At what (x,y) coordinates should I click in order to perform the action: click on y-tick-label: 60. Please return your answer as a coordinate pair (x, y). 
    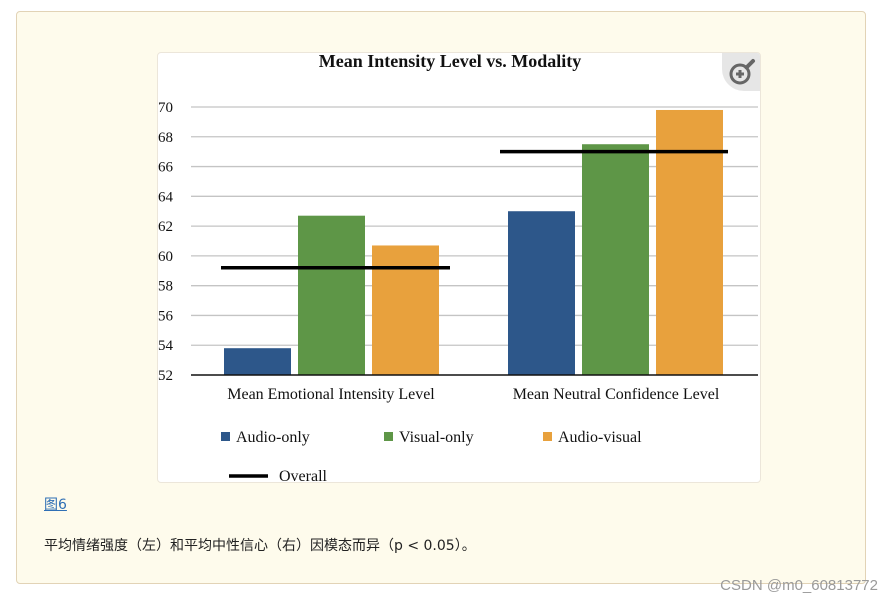
    Looking at the image, I should click on (165, 257).